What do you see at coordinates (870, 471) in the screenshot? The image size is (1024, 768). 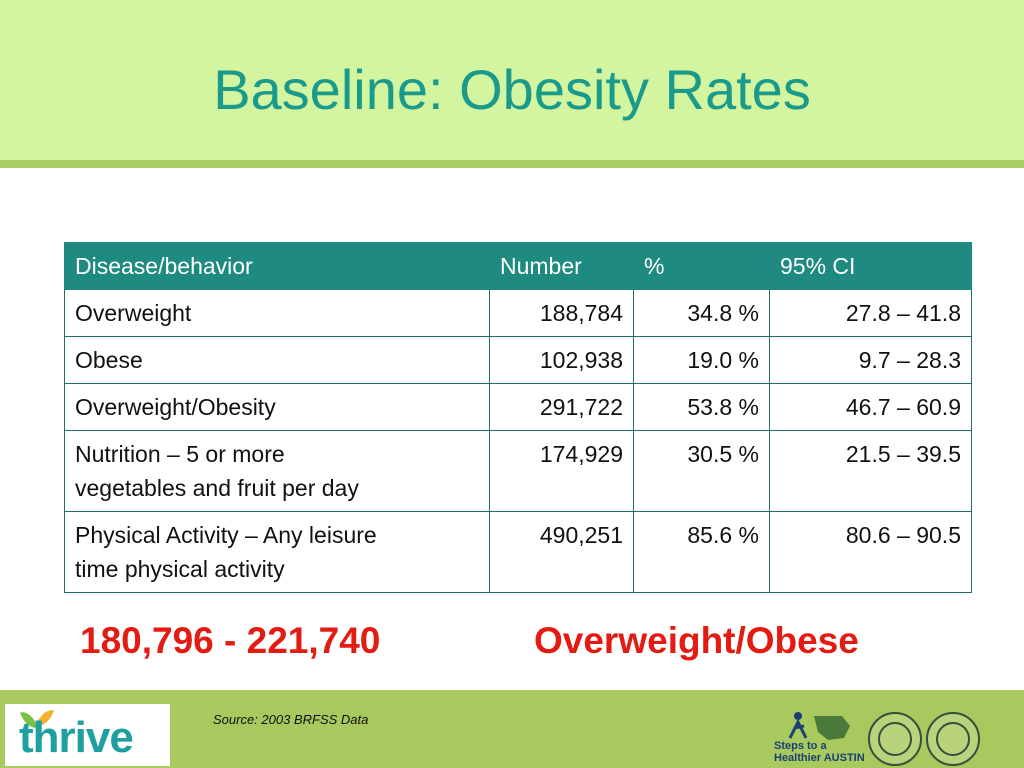 I see `row-ci: 21.5 – 39.5` at bounding box center [870, 471].